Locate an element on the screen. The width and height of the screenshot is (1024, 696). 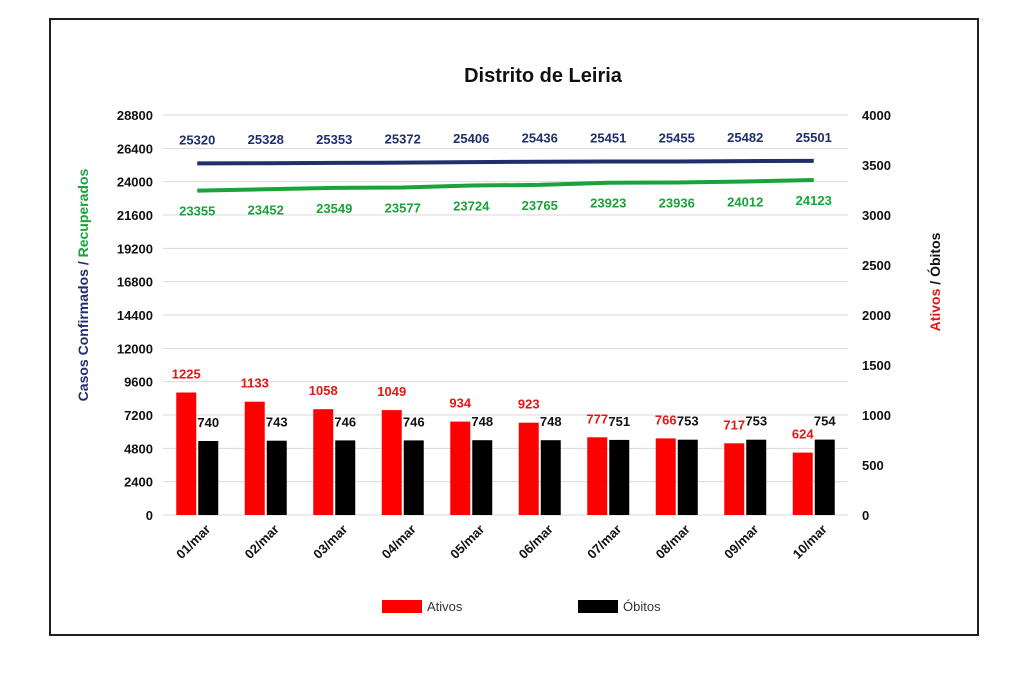
data-label-confirmados: 25372 is located at coordinates (403, 139).